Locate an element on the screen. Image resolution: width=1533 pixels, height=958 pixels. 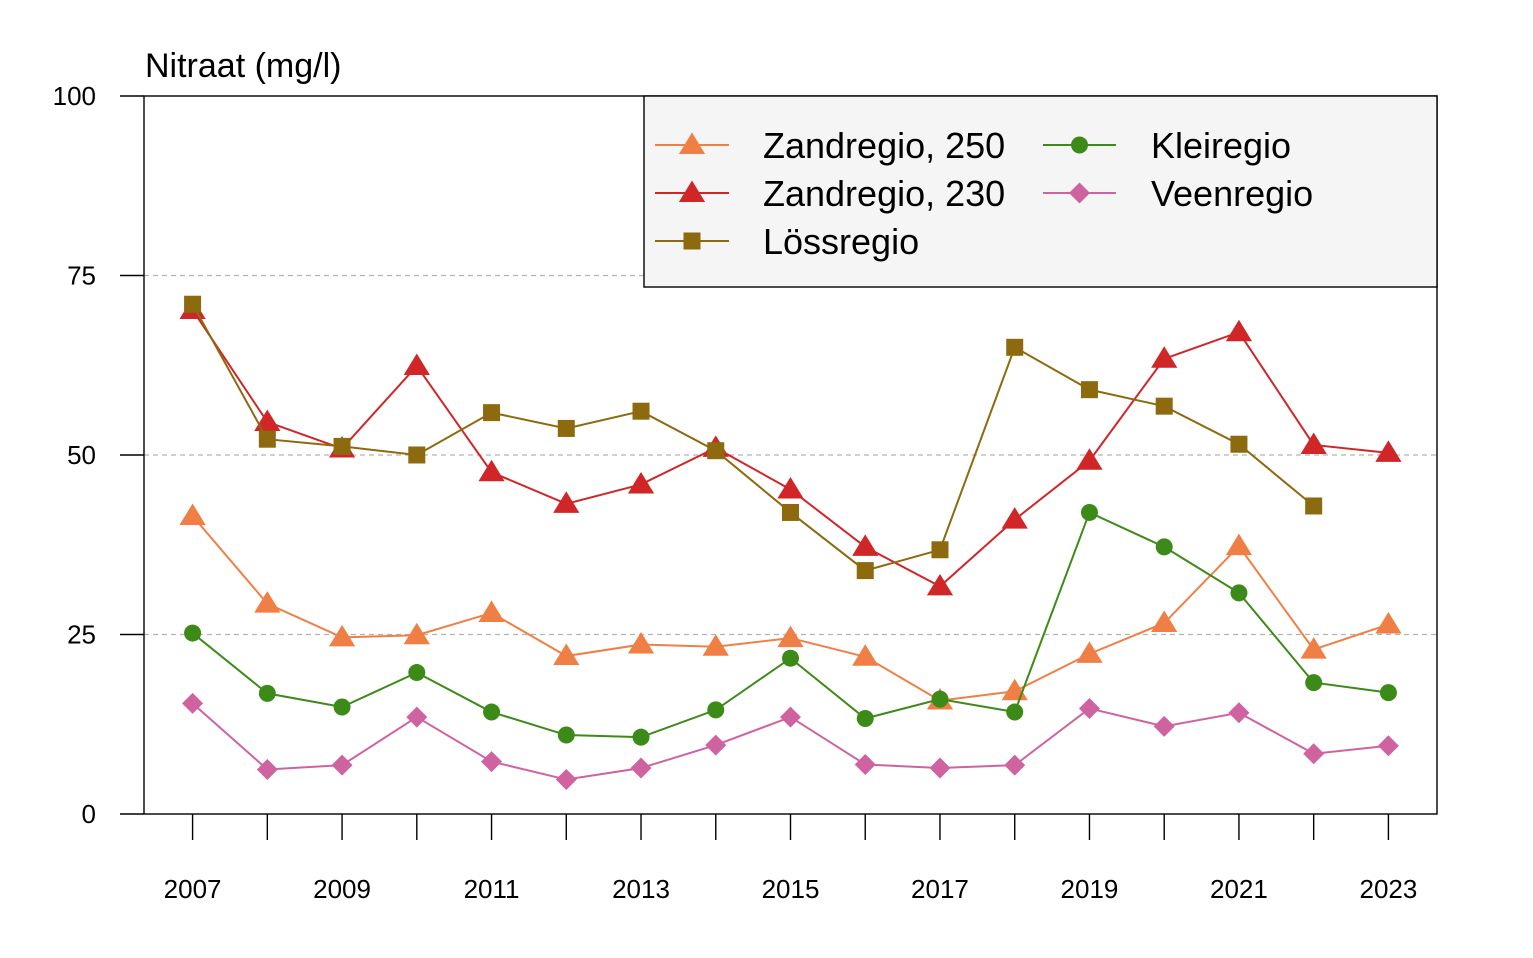
x-tick-label: 2009 is located at coordinates (342, 889).